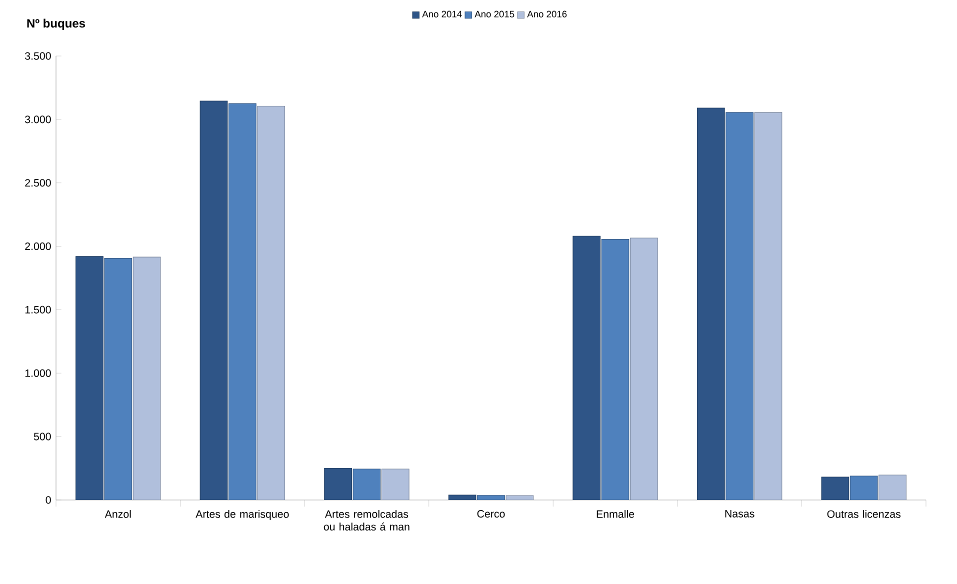 This screenshot has height=584, width=957. What do you see at coordinates (42, 436) in the screenshot?
I see `y-tick-label: 500` at bounding box center [42, 436].